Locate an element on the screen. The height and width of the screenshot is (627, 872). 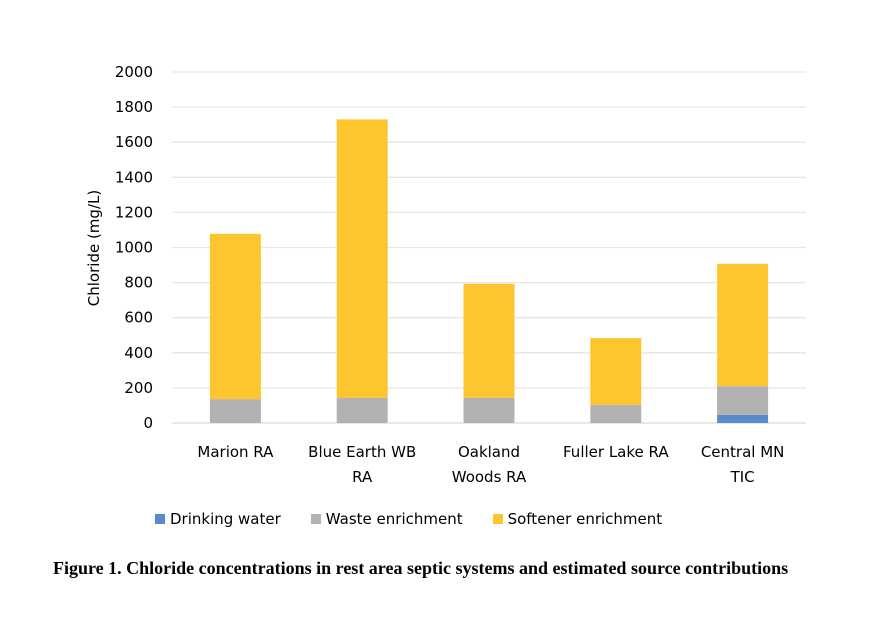
y-tick-label: 0 is located at coordinates (148, 423).